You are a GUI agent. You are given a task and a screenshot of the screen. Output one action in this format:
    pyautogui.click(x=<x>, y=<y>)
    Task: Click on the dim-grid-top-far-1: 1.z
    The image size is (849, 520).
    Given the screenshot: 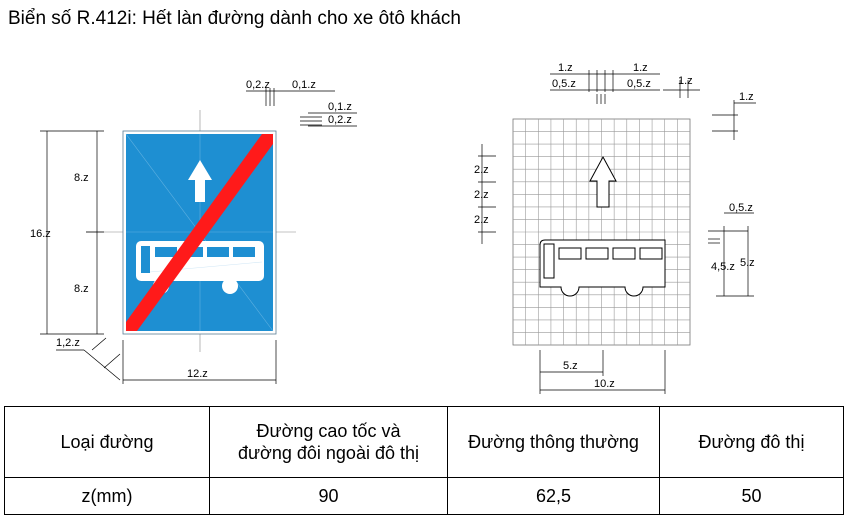 What is the action you would take?
    pyautogui.click(x=685, y=81)
    